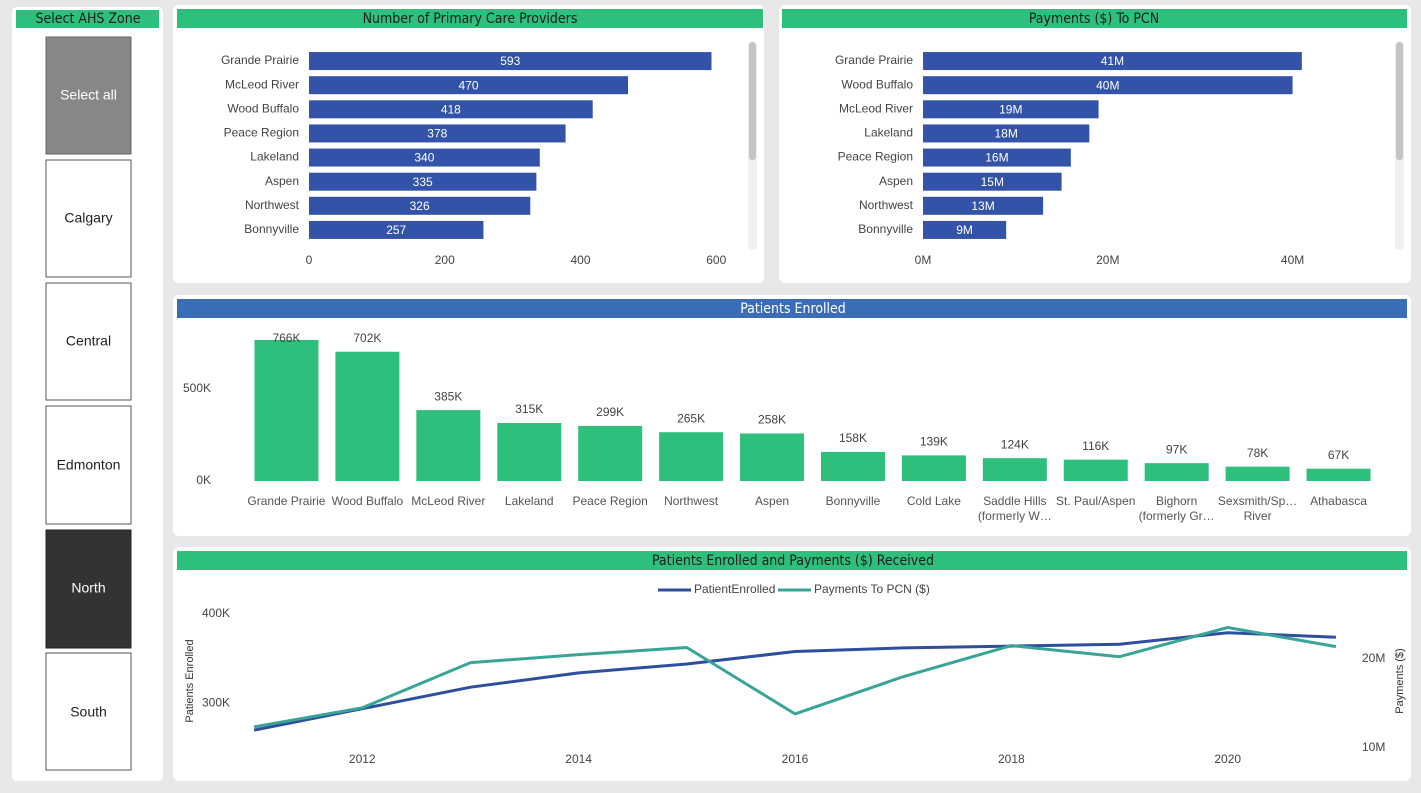  I want to click on y2-tick-label: 10M, so click(1373, 747).